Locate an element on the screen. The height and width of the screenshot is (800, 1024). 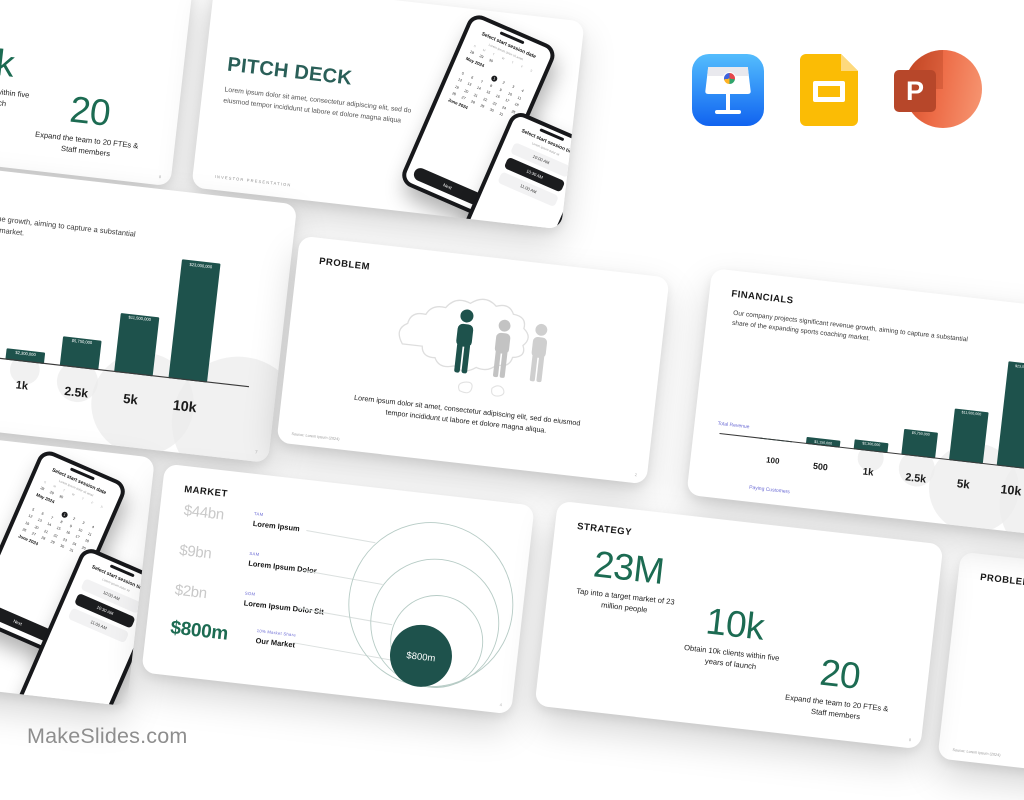
our-market-bubble is located at coordinates (420, 655).